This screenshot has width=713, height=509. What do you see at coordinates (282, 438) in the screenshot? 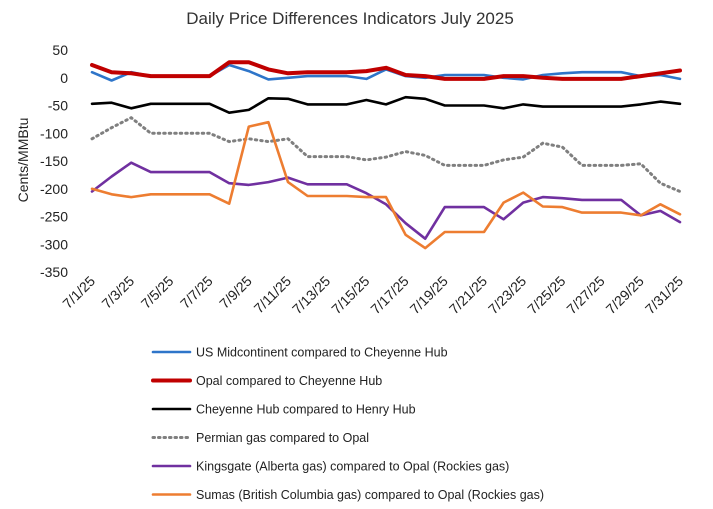
I see `legend-label-4: Permian gas compared to Opal` at bounding box center [282, 438].